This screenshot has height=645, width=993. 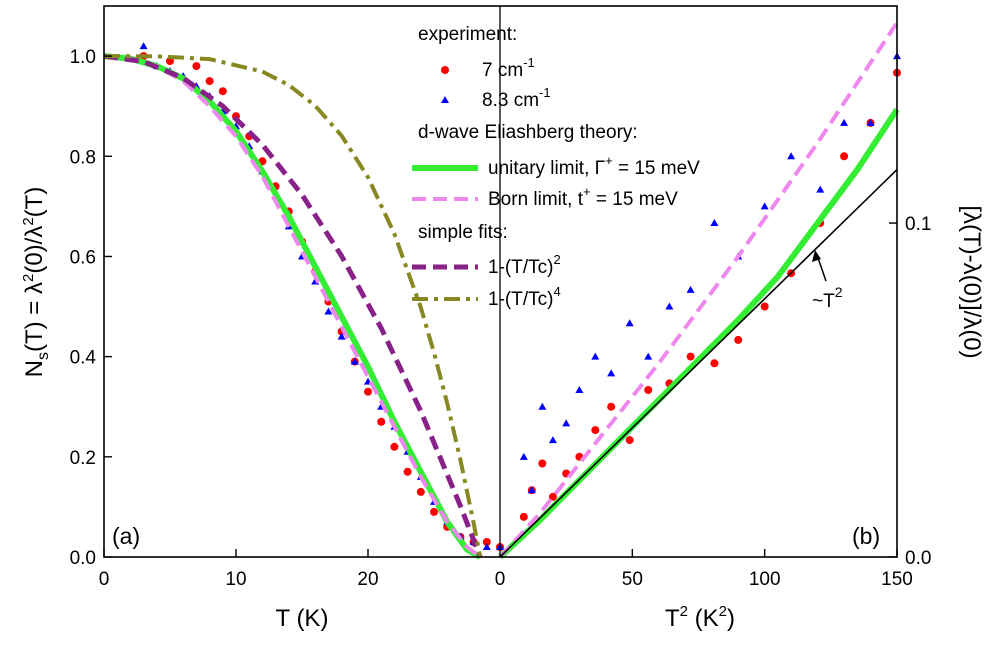 I want to click on left-x-tick-label: 0, so click(x=104, y=579).